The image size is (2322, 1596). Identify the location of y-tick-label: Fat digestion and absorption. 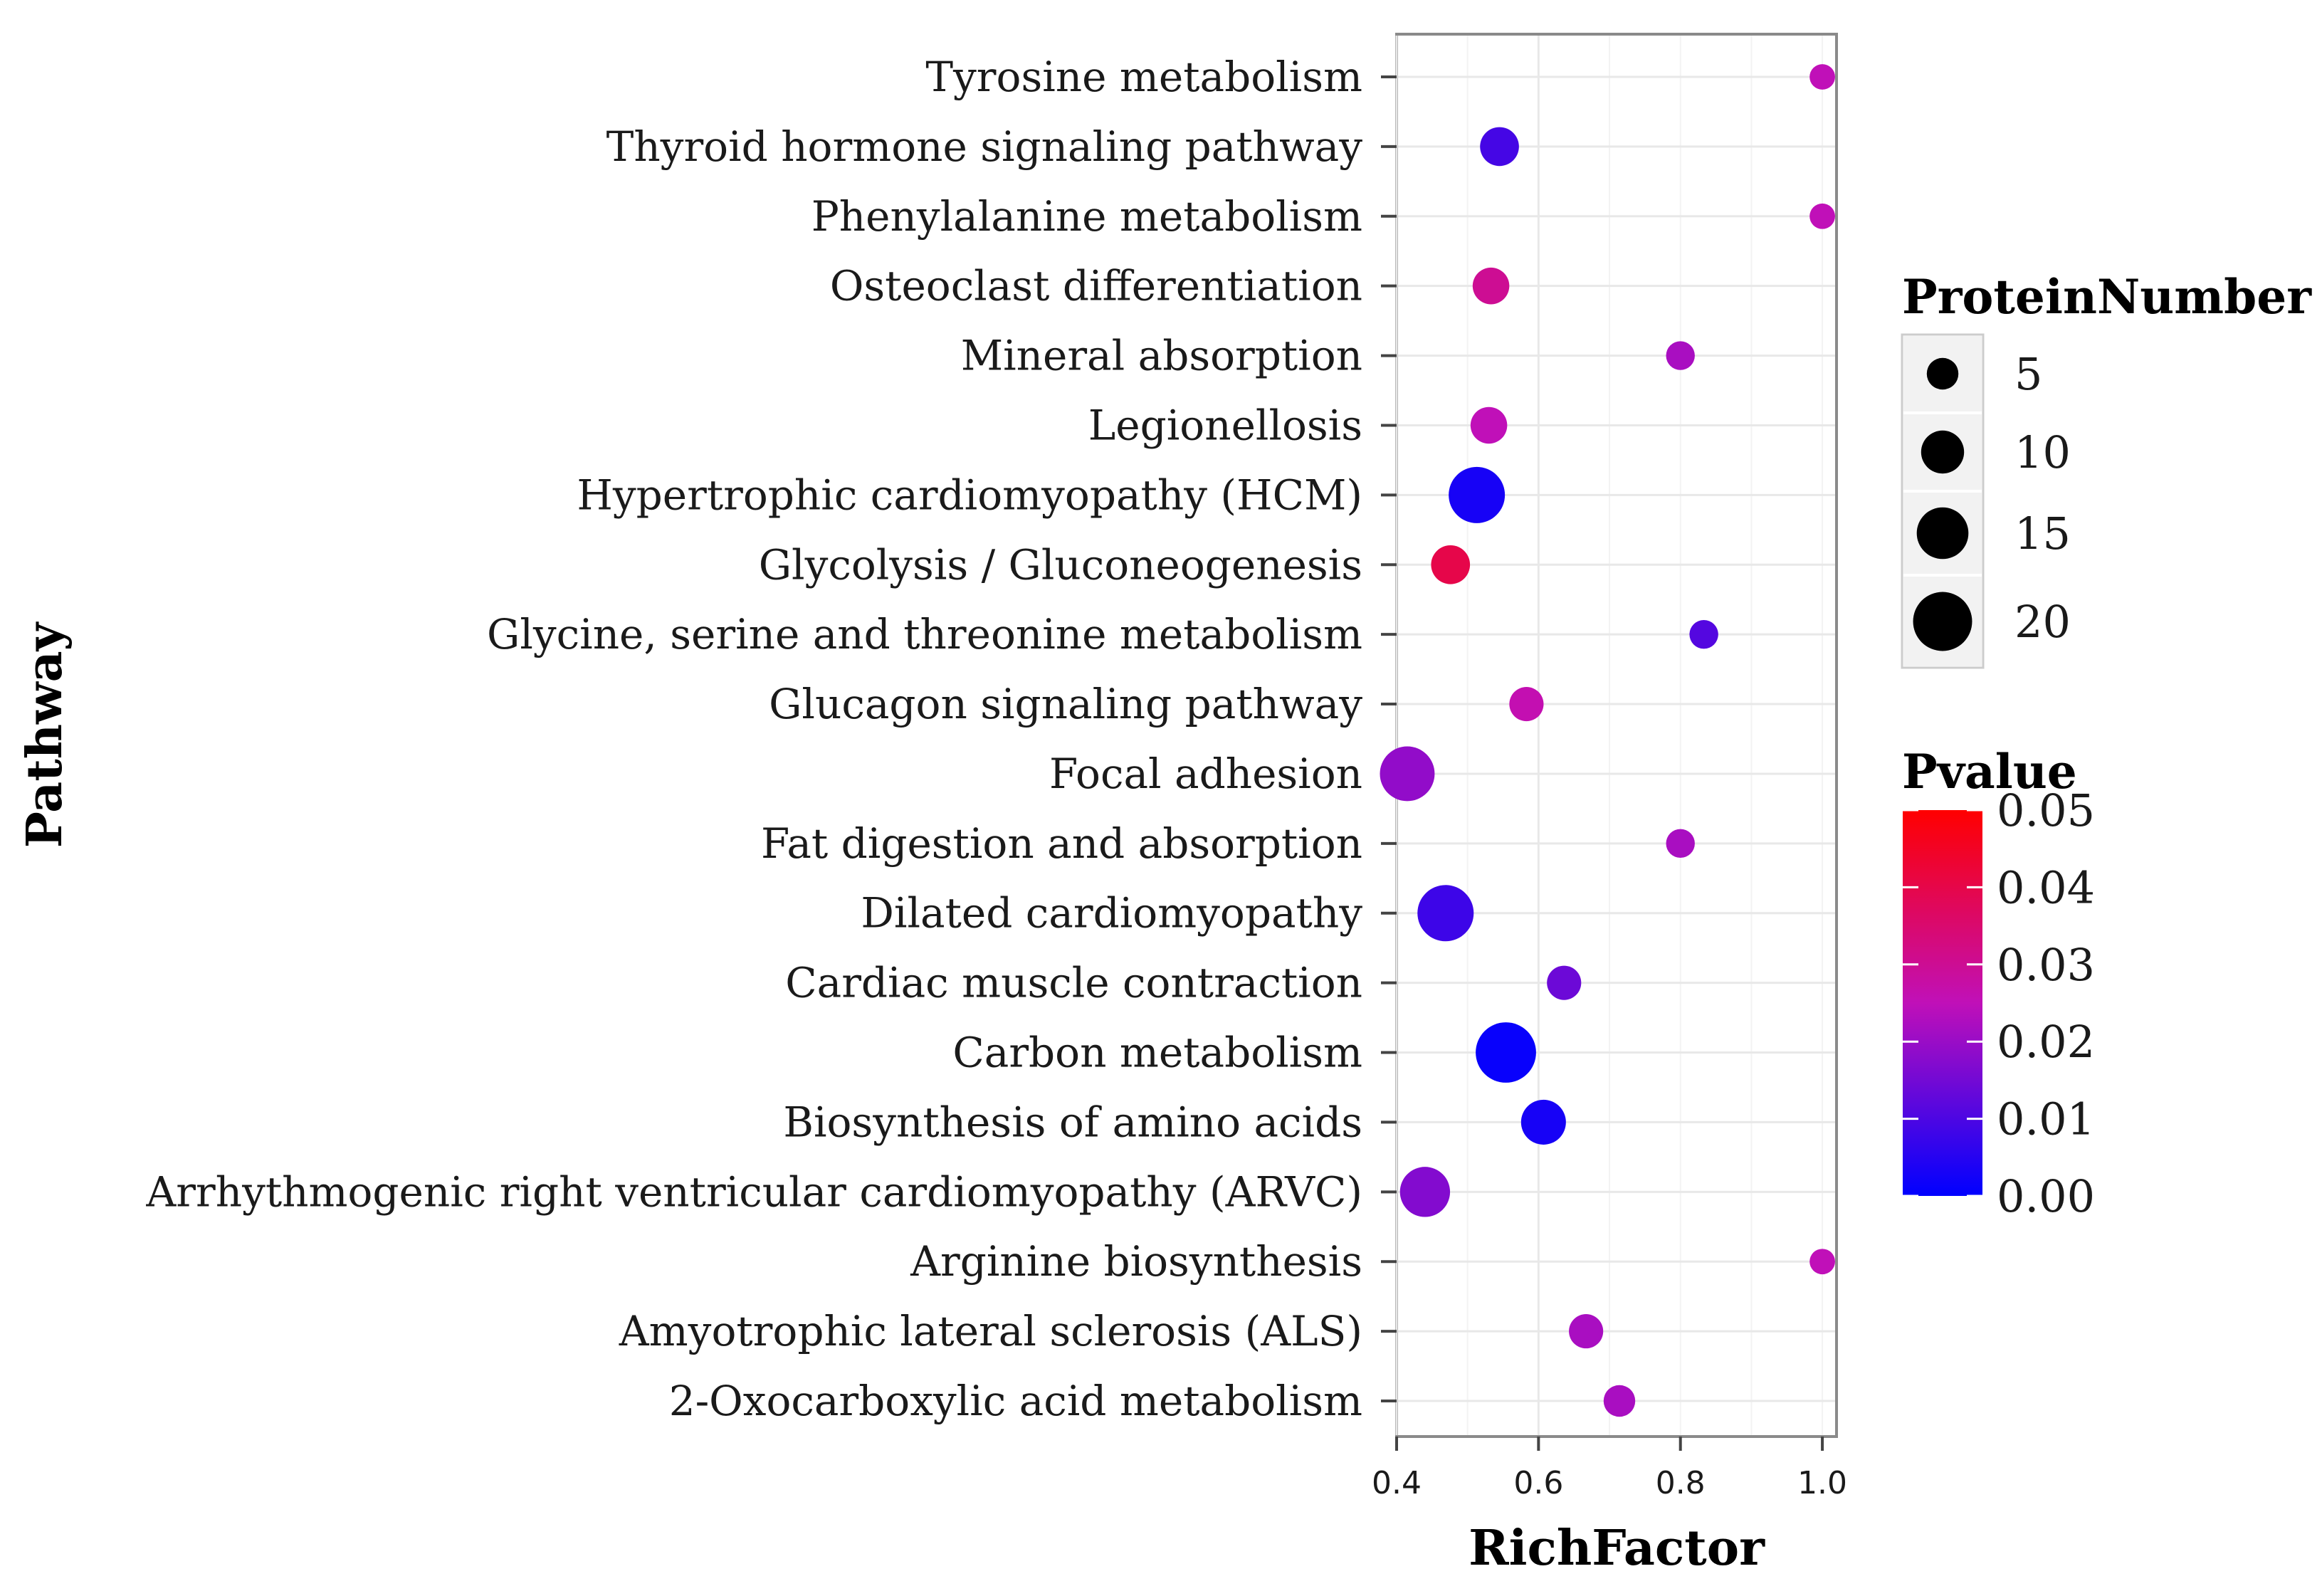
(1061, 843).